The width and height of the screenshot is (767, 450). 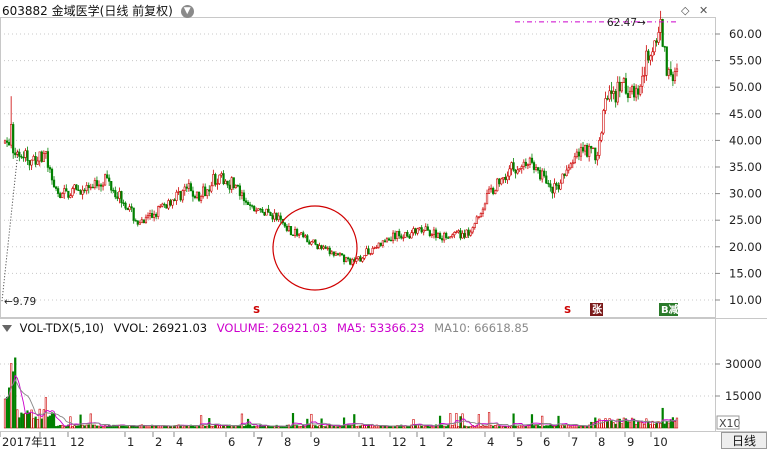 I want to click on vvol-value: VVOL: 26921.03, so click(x=160, y=328).